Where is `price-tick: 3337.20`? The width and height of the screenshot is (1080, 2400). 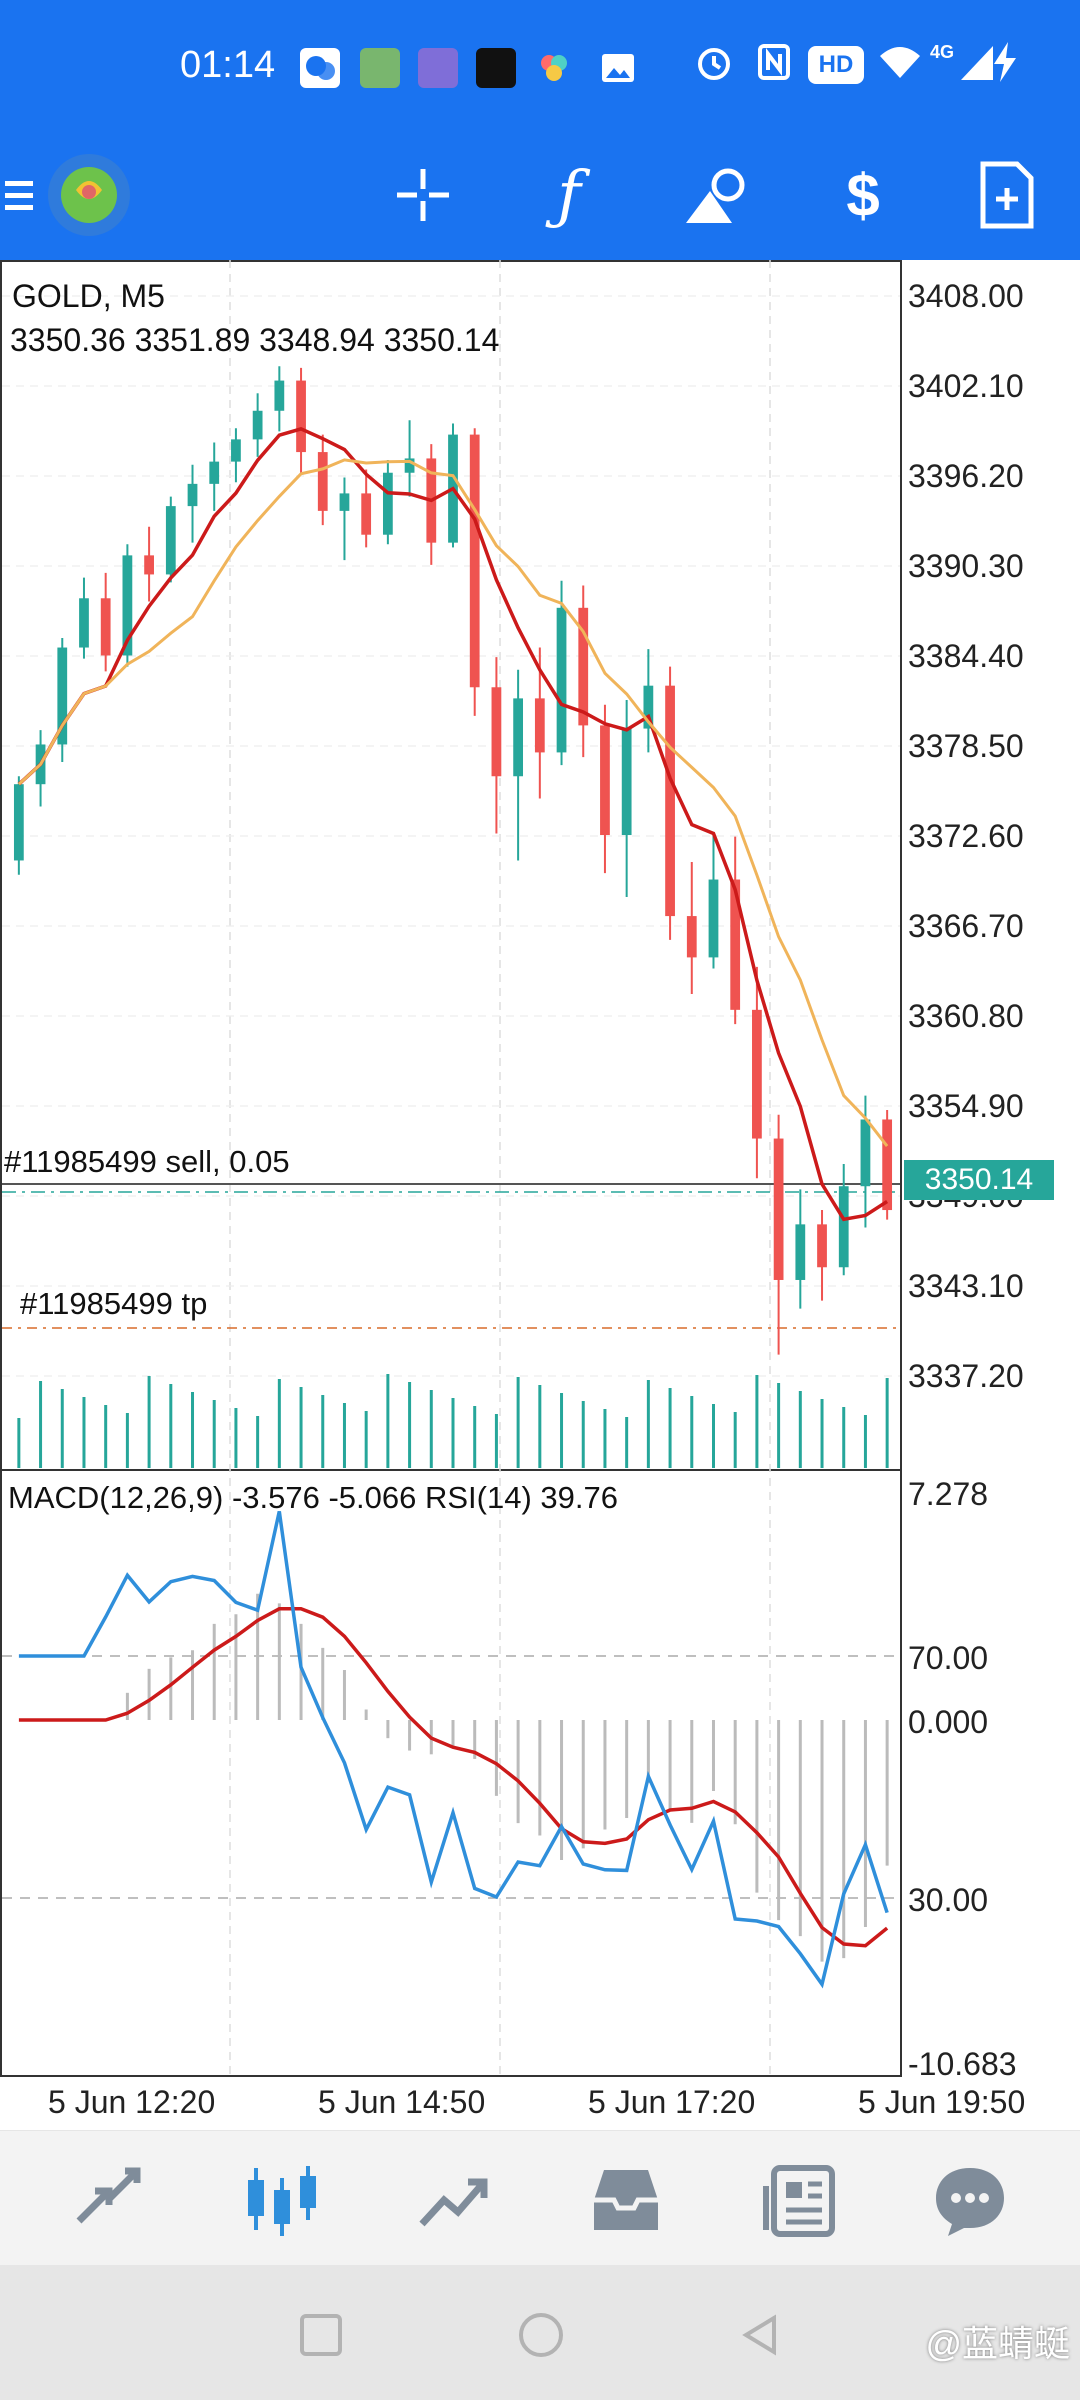 price-tick: 3337.20 is located at coordinates (966, 1376).